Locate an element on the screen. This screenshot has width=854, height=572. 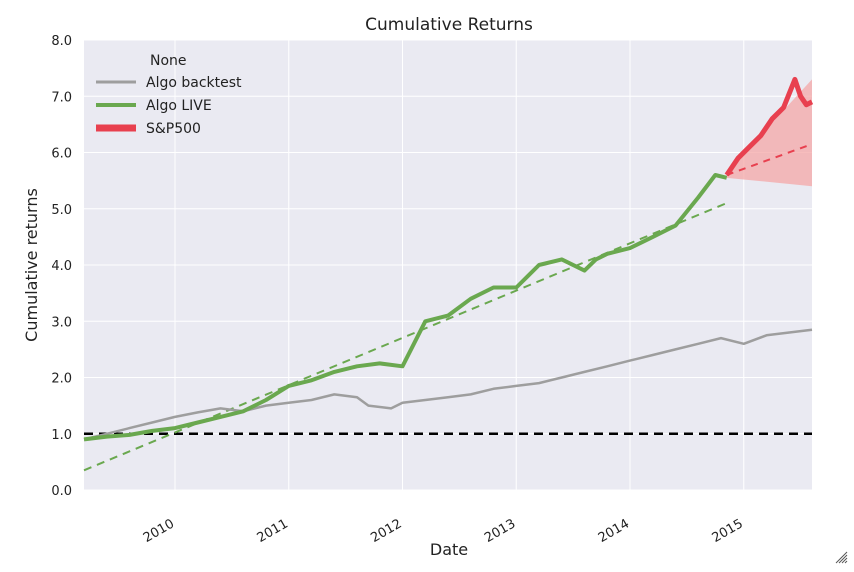
legend: None Algo backtest Algo LIVE S&P500 is located at coordinates (169, 95).